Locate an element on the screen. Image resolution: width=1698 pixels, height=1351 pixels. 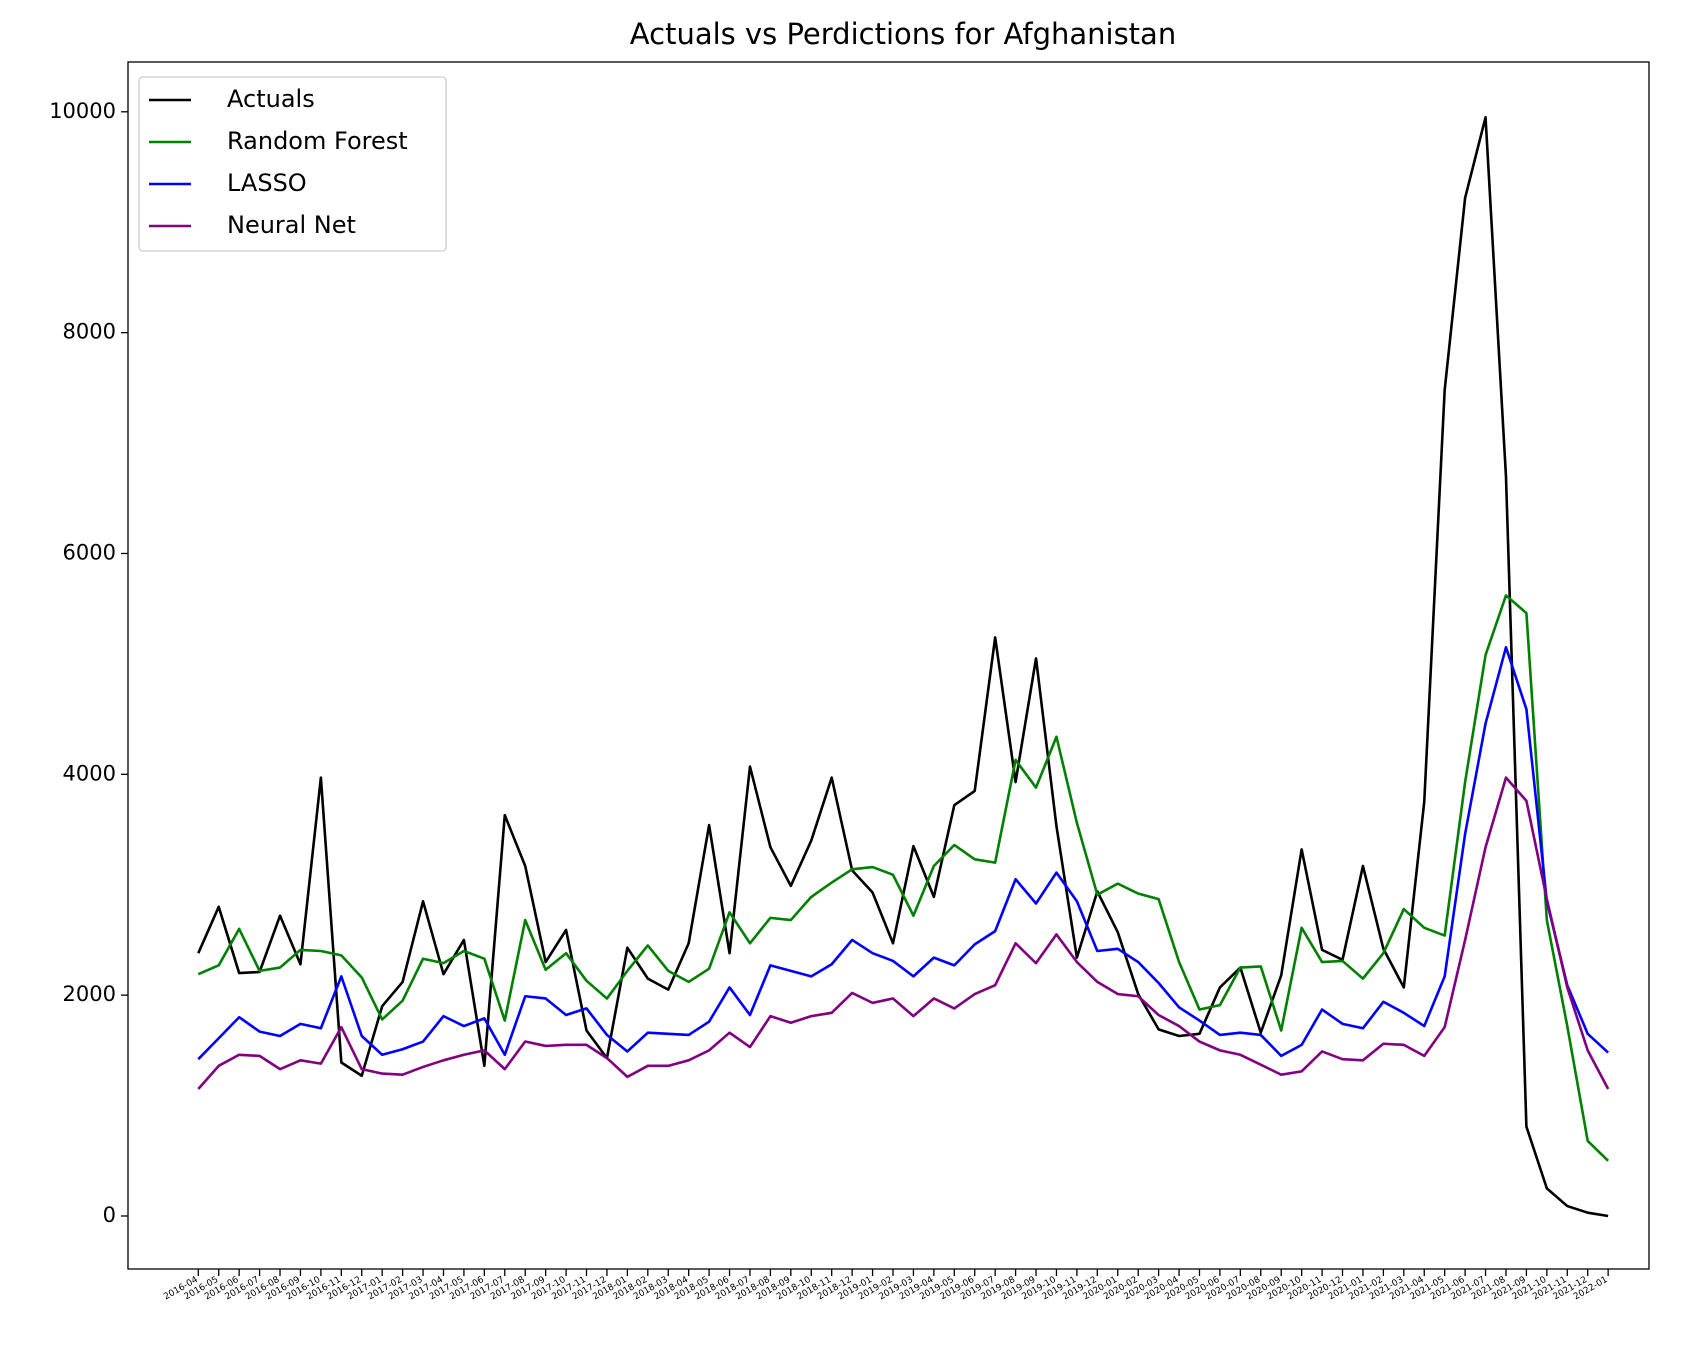
legend-label: LASSO is located at coordinates (267, 183).